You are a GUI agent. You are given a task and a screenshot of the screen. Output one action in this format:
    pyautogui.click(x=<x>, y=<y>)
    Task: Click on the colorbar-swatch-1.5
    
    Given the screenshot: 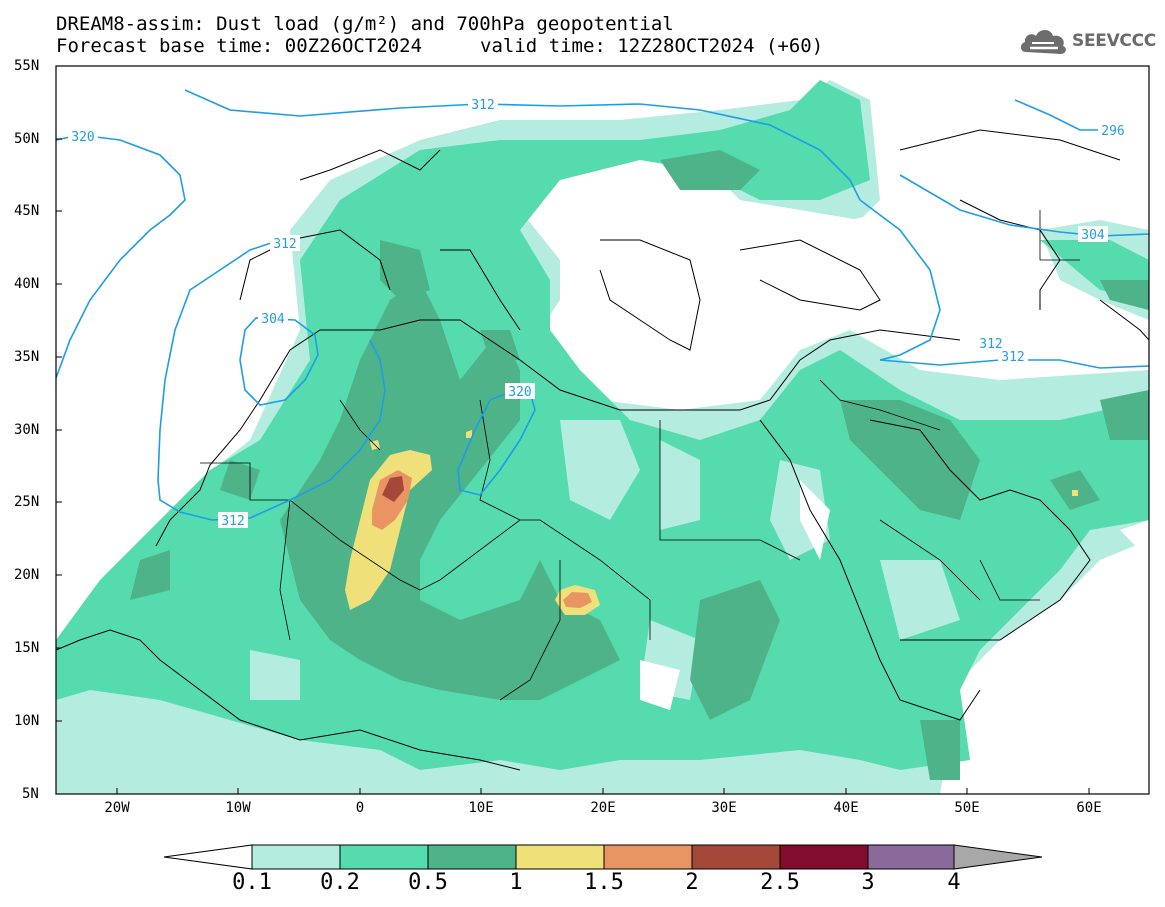 What is the action you would take?
    pyautogui.click(x=648, y=857)
    